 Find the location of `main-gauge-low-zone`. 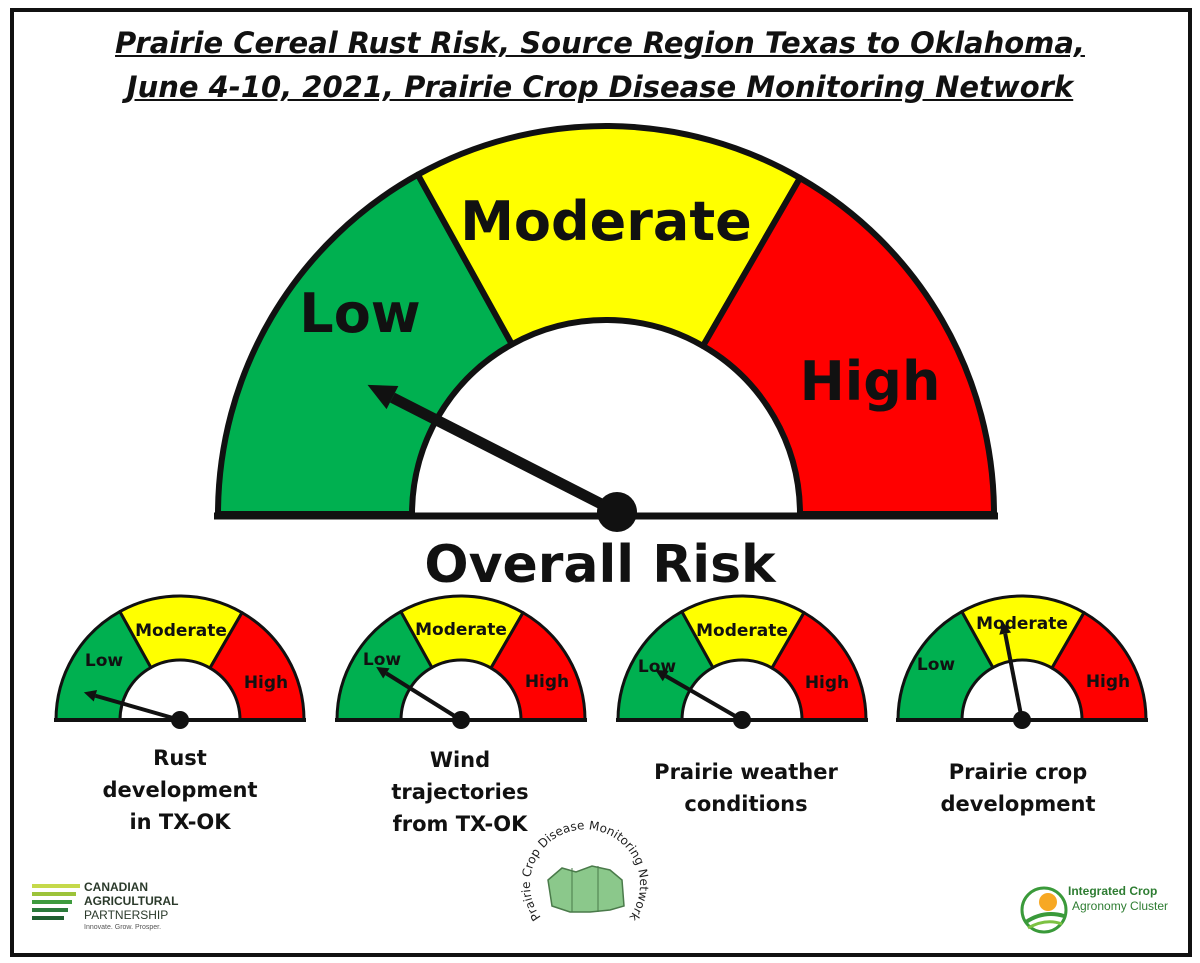

main-gauge-low-zone is located at coordinates (365, 344).